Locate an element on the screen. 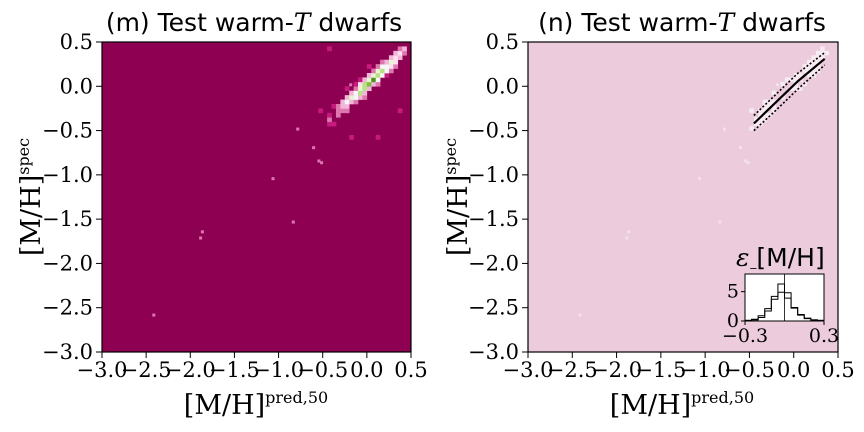 Image resolution: width=864 pixels, height=432 pixels. ytick-label: −1.5 is located at coordinates (67, 219).